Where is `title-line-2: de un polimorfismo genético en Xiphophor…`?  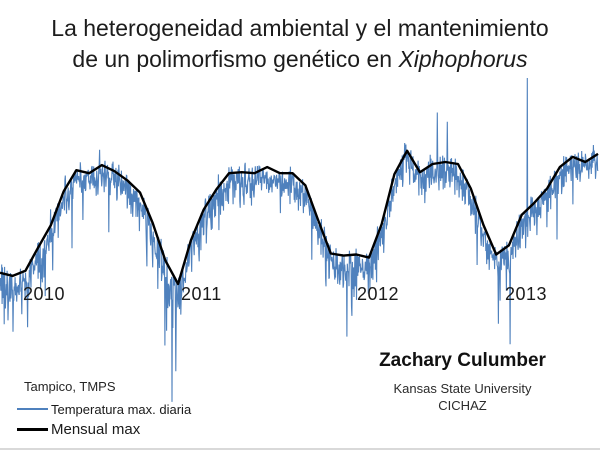
title-line-2: de un polimorfismo genético en Xiphophor… is located at coordinates (300, 59).